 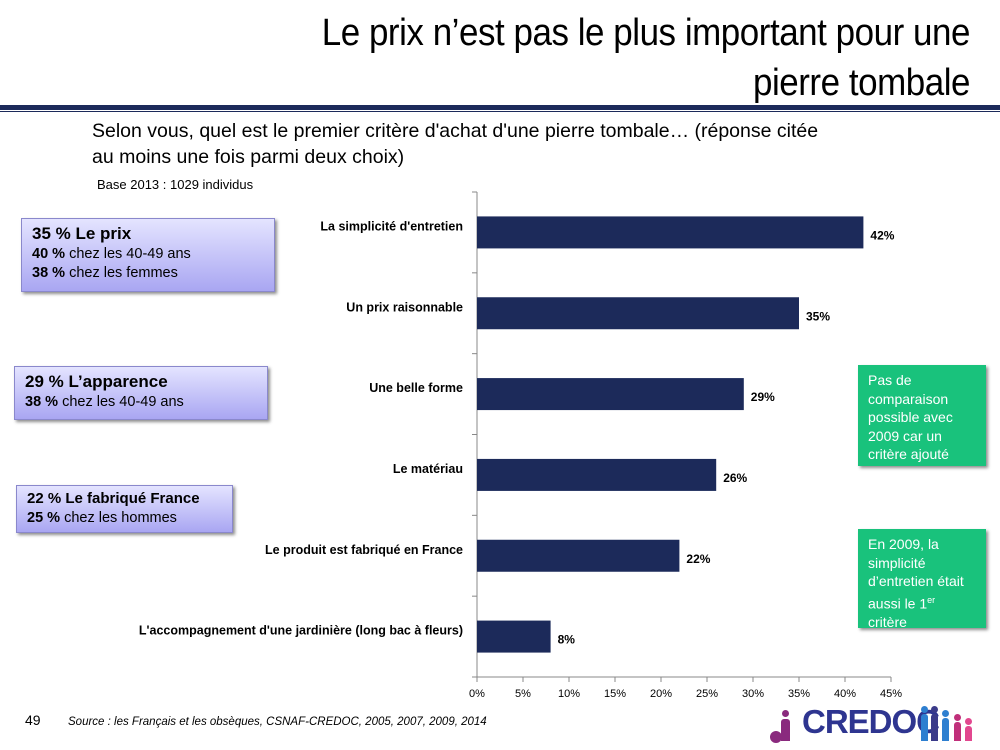 I want to click on callout-prix-line2: 38 % chez les femmes, so click(x=148, y=273).